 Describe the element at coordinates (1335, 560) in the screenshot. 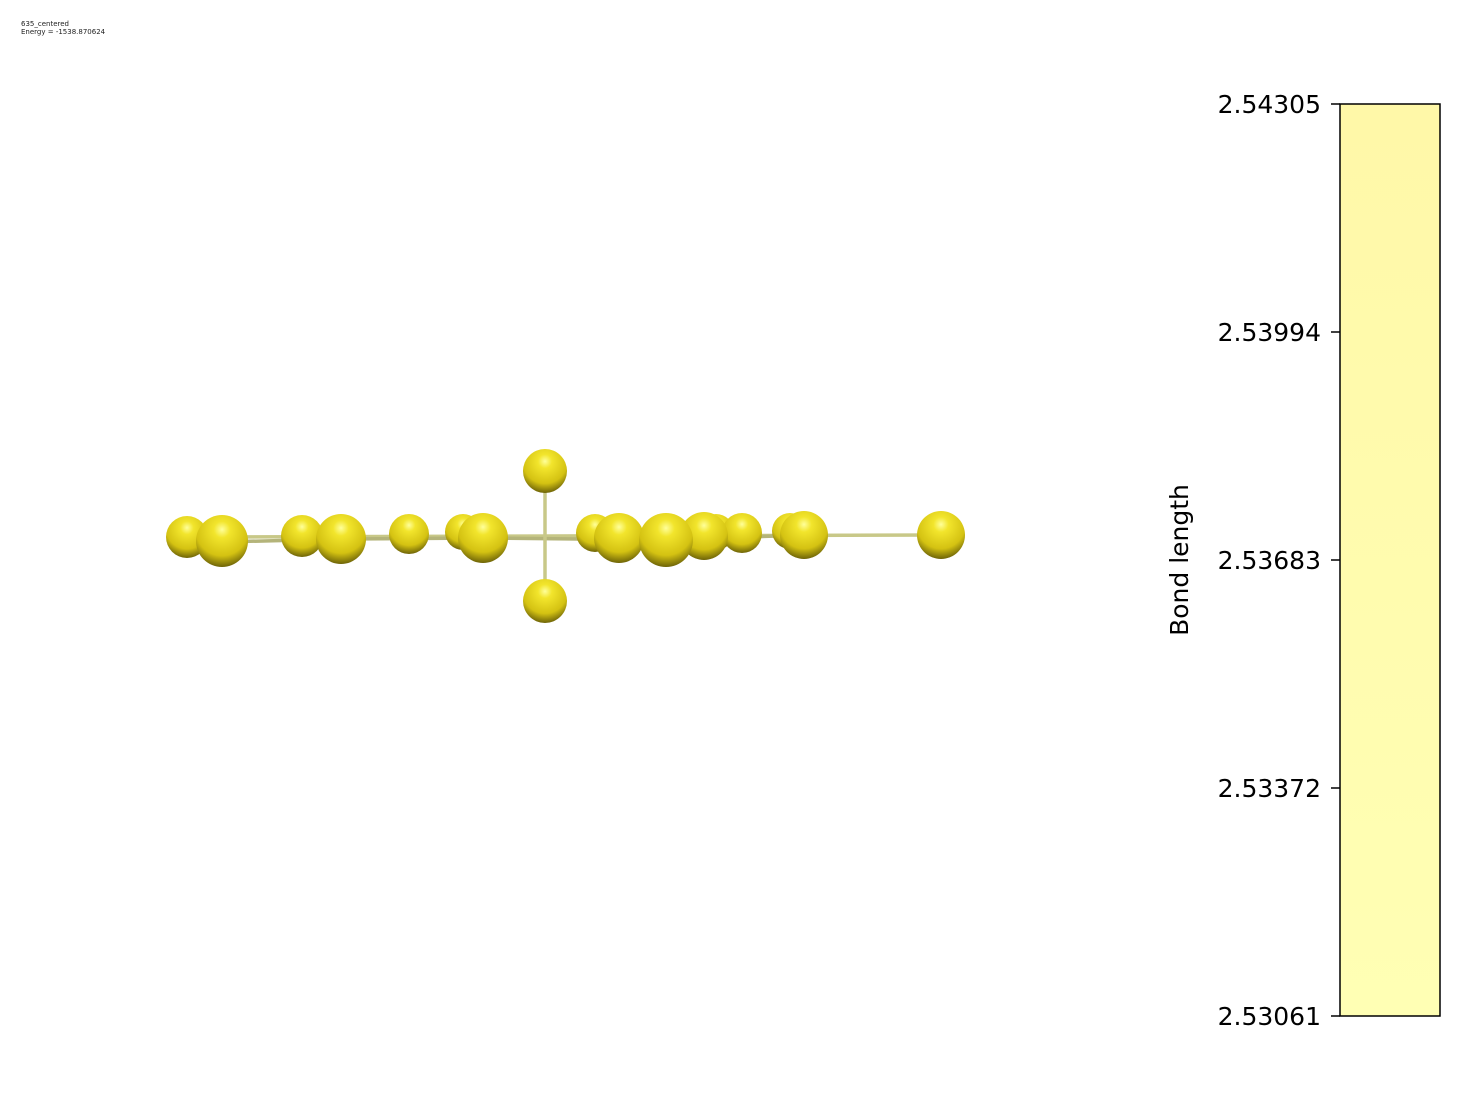

I see `colorbar-ticks` at that location.